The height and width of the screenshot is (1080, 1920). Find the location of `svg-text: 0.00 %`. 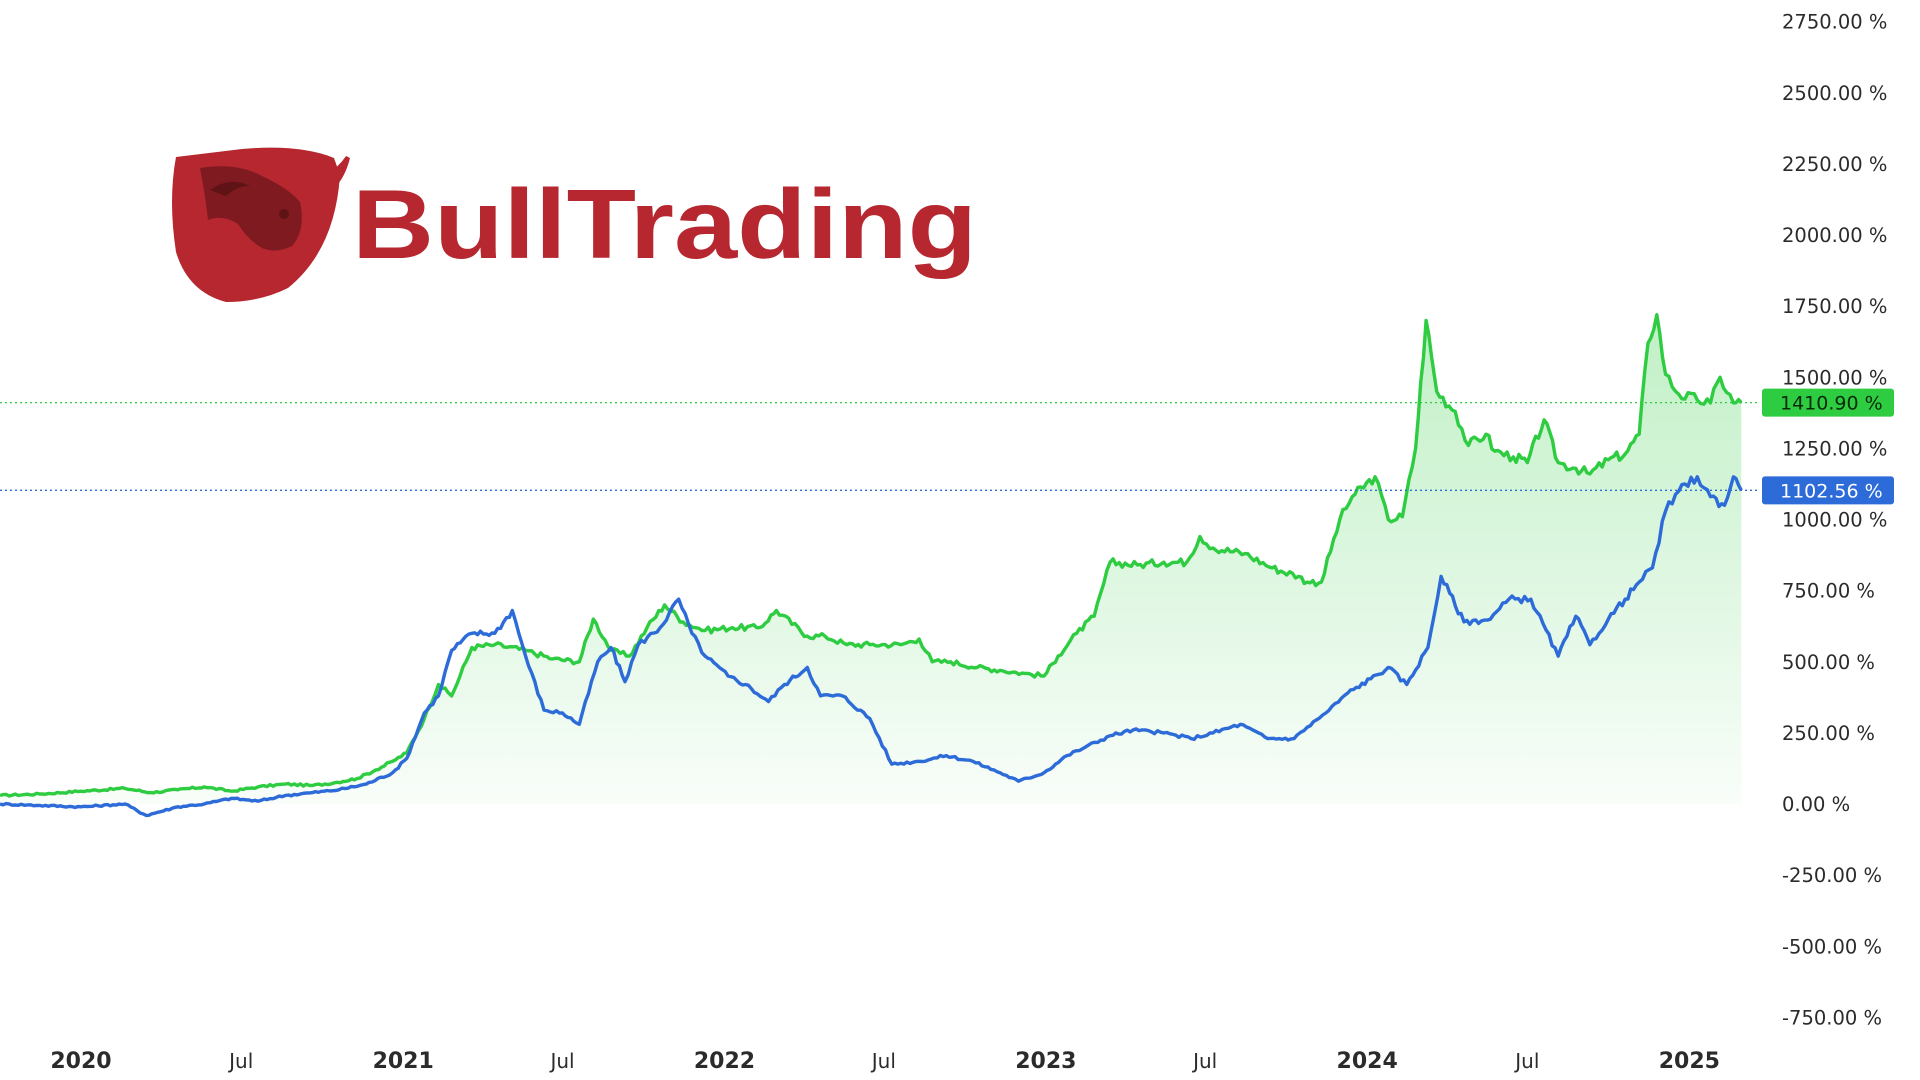

svg-text: 0.00 % is located at coordinates (1816, 804).